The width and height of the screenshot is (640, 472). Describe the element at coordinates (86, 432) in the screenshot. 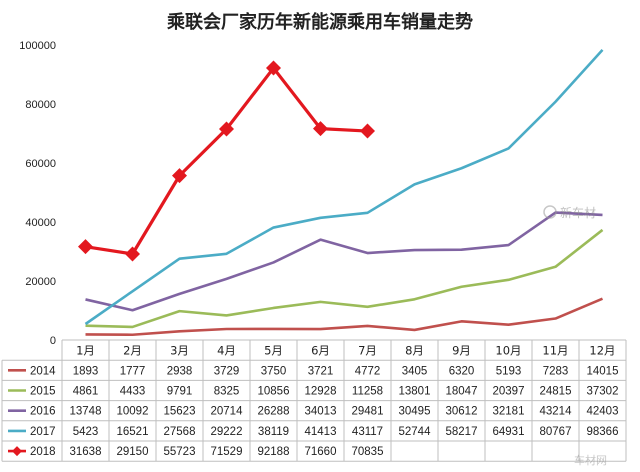

I see `data-label: 5423` at that location.